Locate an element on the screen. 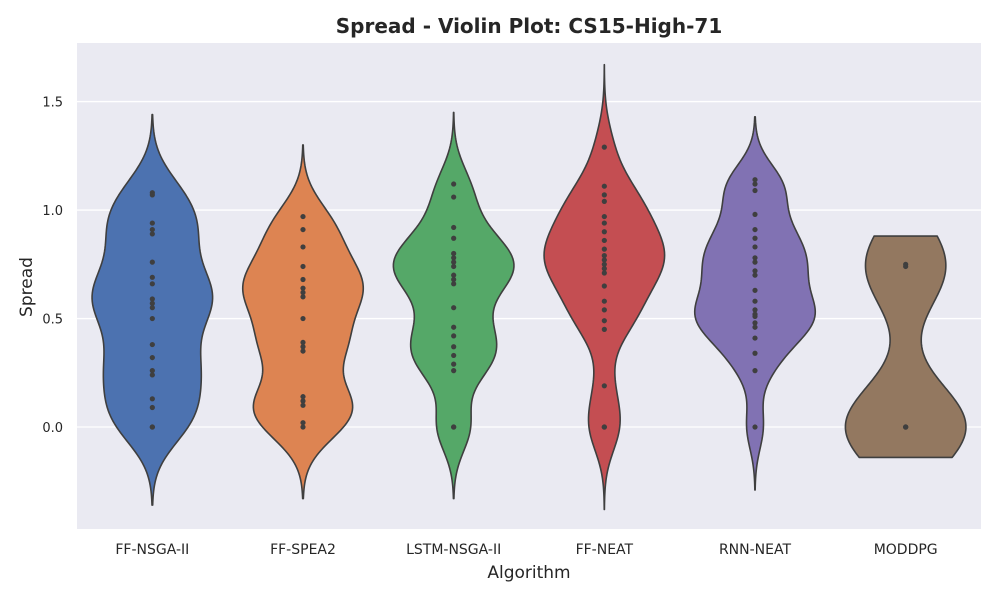  x-tick-label: FF-NEAT is located at coordinates (605, 550).